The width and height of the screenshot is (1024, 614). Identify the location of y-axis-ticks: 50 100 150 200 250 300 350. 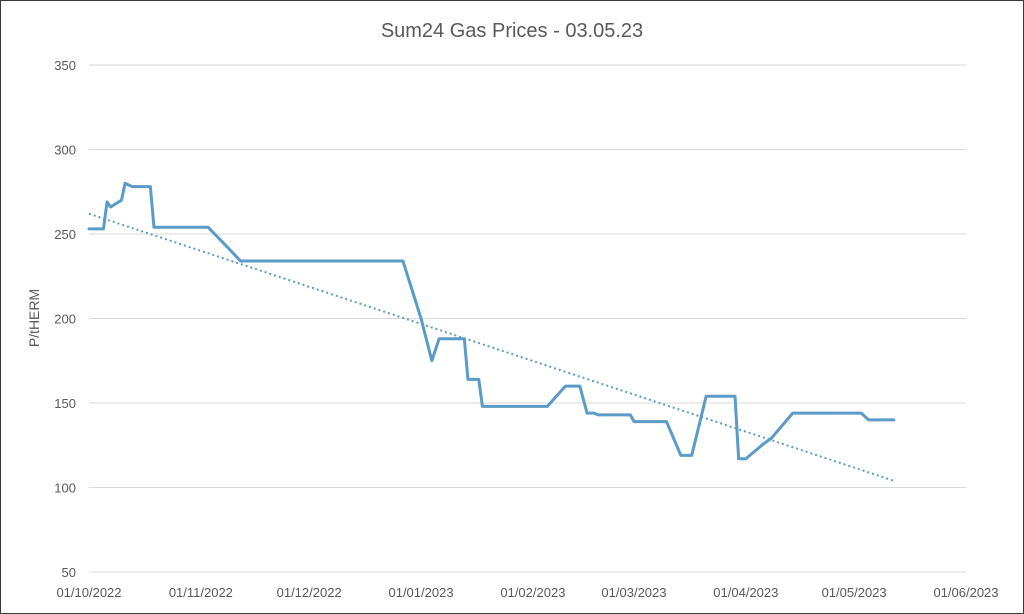
(65, 319).